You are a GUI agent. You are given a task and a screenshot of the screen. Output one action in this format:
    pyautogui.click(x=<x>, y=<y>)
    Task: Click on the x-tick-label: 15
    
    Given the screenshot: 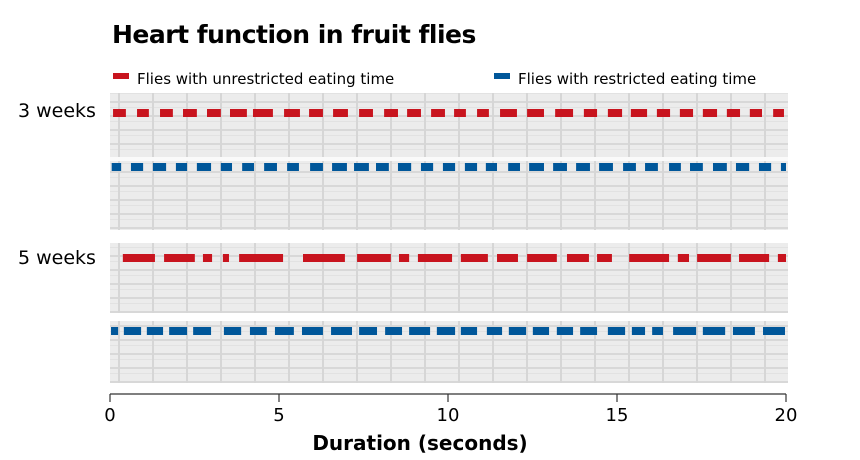 What is the action you would take?
    pyautogui.click(x=617, y=415)
    